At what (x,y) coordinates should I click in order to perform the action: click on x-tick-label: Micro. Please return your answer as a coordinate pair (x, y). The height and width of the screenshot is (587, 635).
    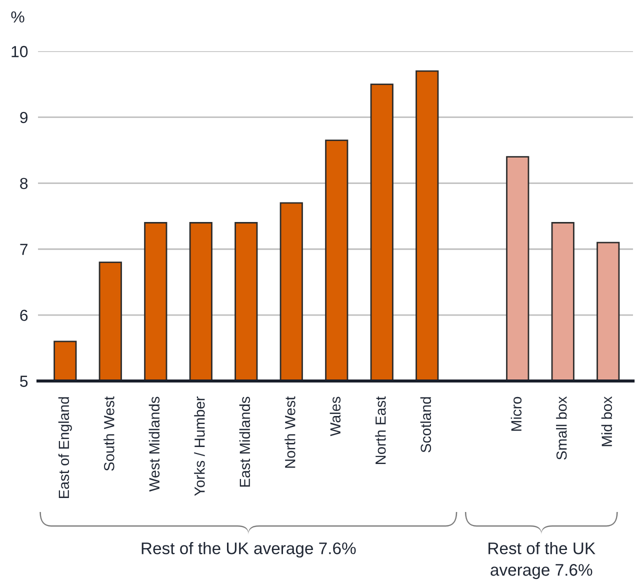
    Looking at the image, I should click on (516, 413).